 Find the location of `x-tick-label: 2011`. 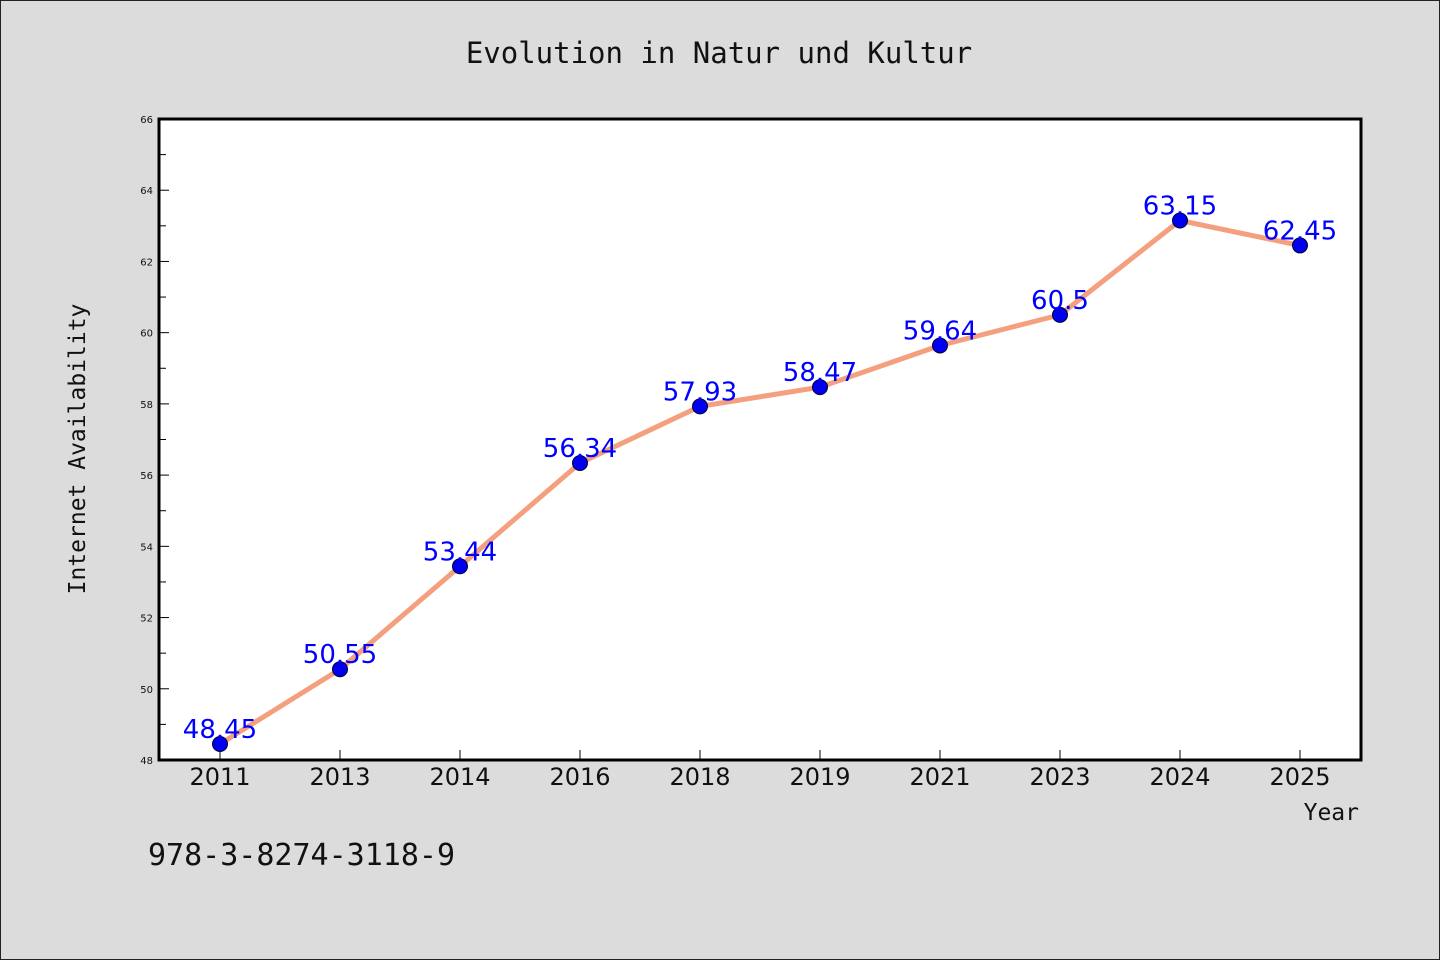

x-tick-label: 2011 is located at coordinates (219, 777).